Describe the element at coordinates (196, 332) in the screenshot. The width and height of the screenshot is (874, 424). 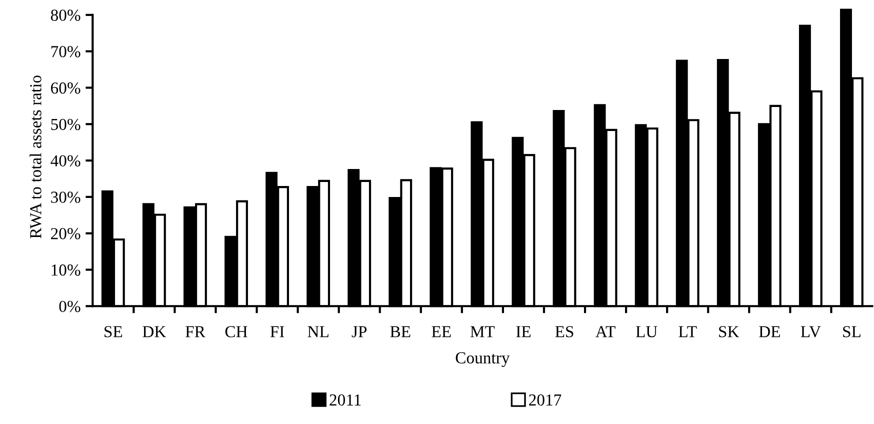
I see `x-tick-label: FR` at that location.